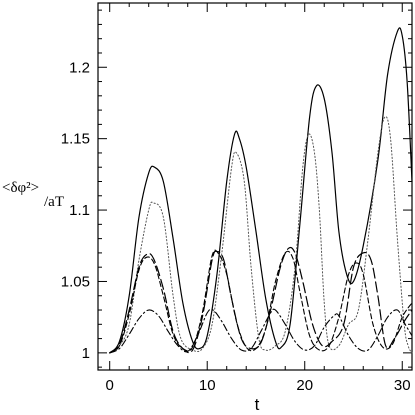  I want to click on x-tick-label: 0, so click(110, 385).